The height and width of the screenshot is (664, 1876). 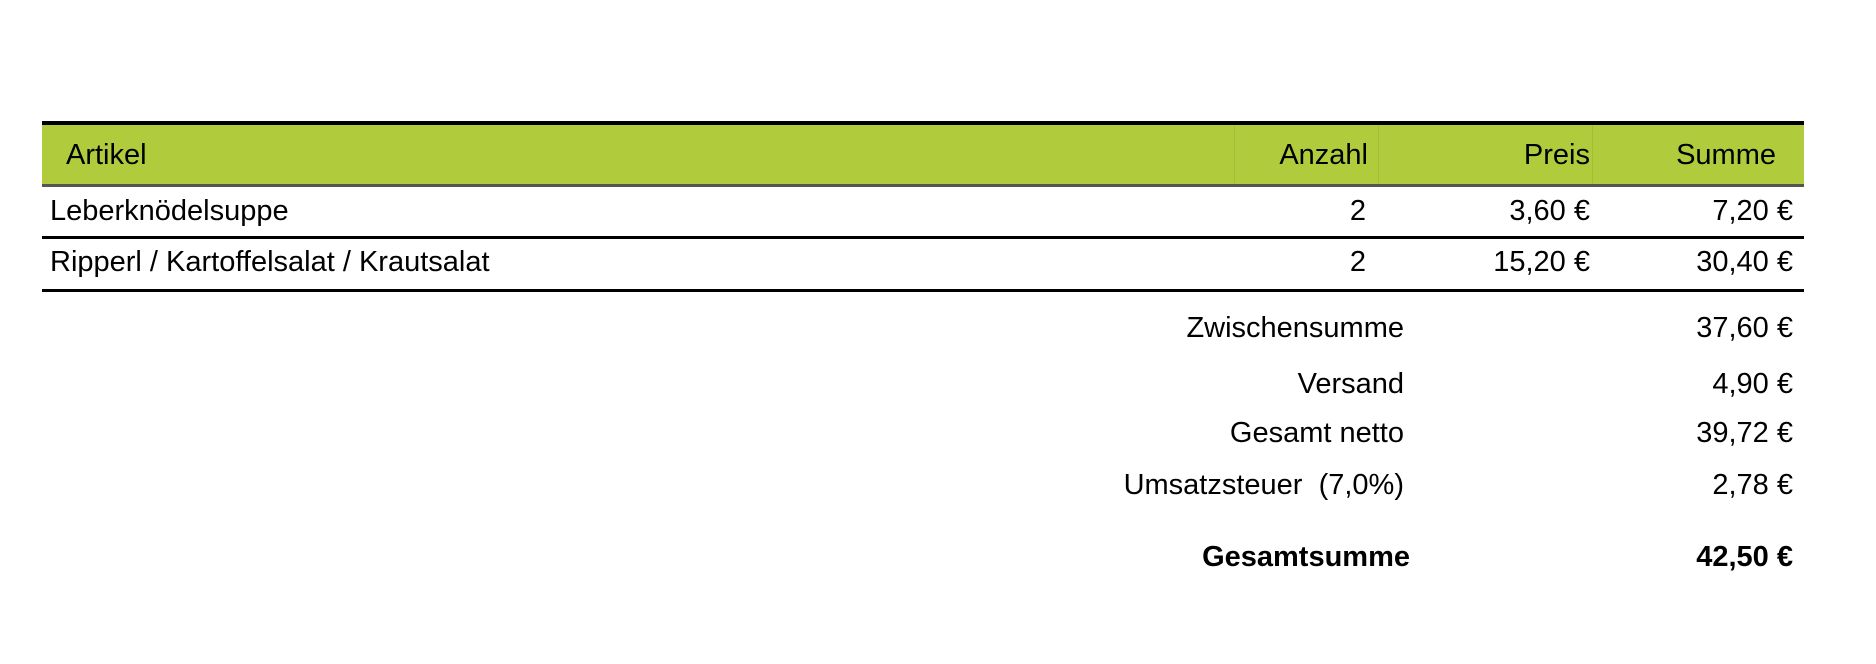 What do you see at coordinates (1263, 485) in the screenshot?
I see `vat-label: Umsatzsteuer (7,0%)` at bounding box center [1263, 485].